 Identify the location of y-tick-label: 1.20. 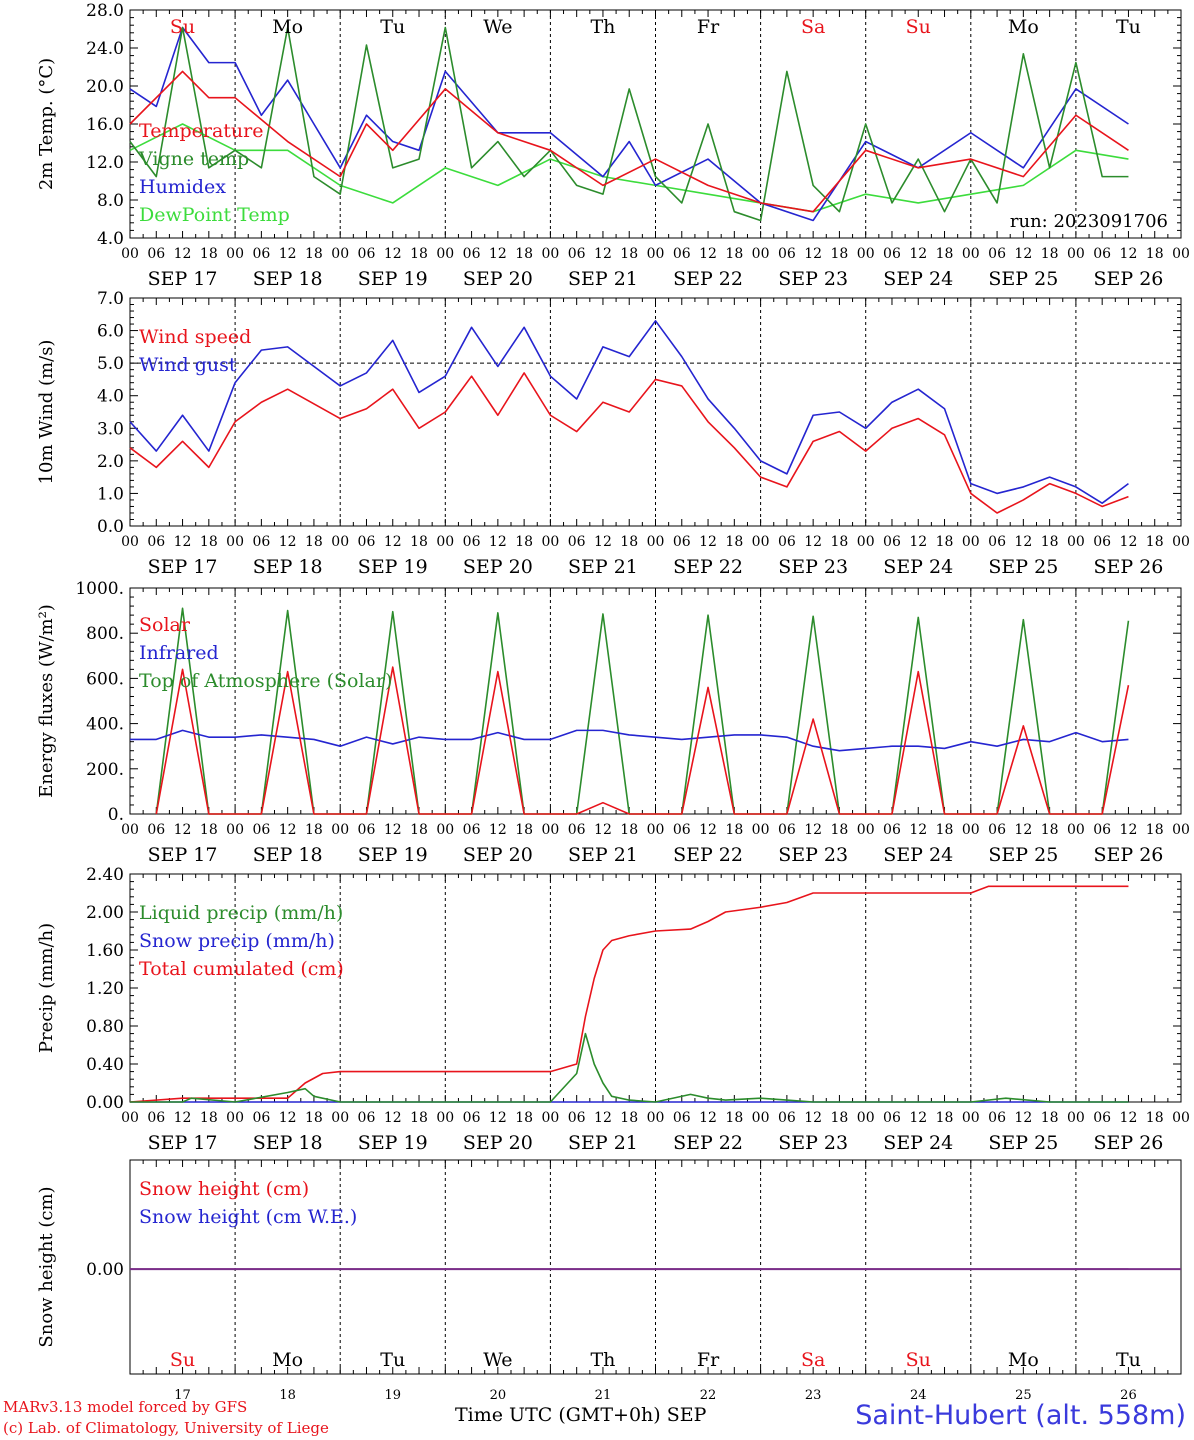
(105, 989).